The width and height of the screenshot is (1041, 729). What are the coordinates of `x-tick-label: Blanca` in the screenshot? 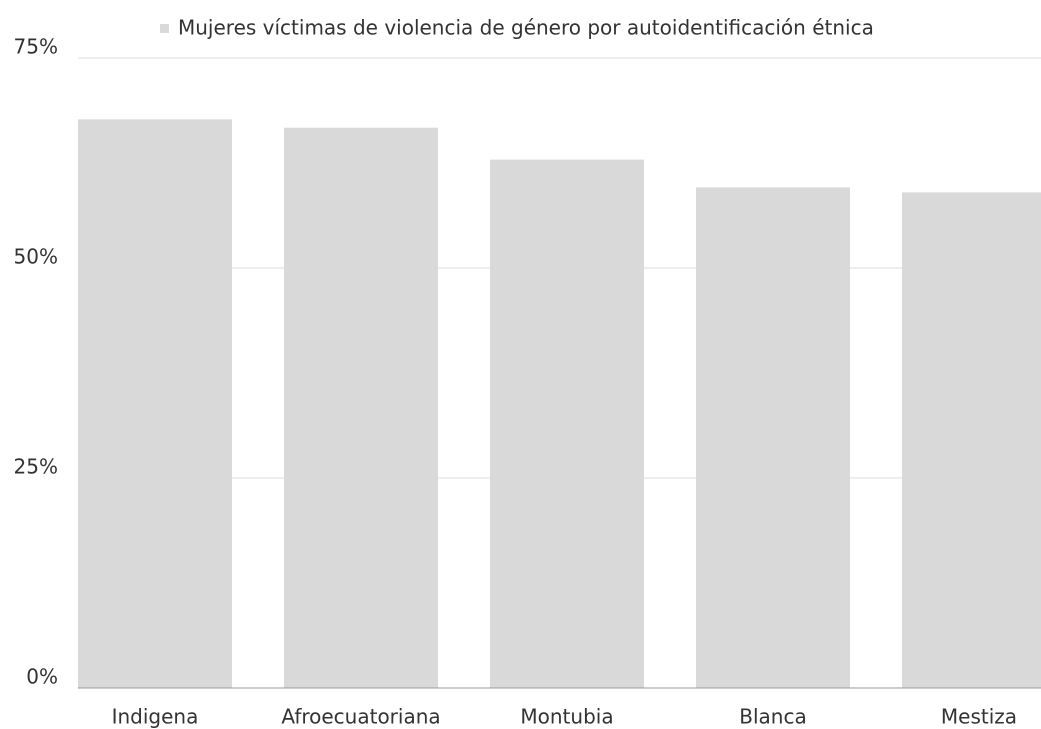 It's located at (772, 717).